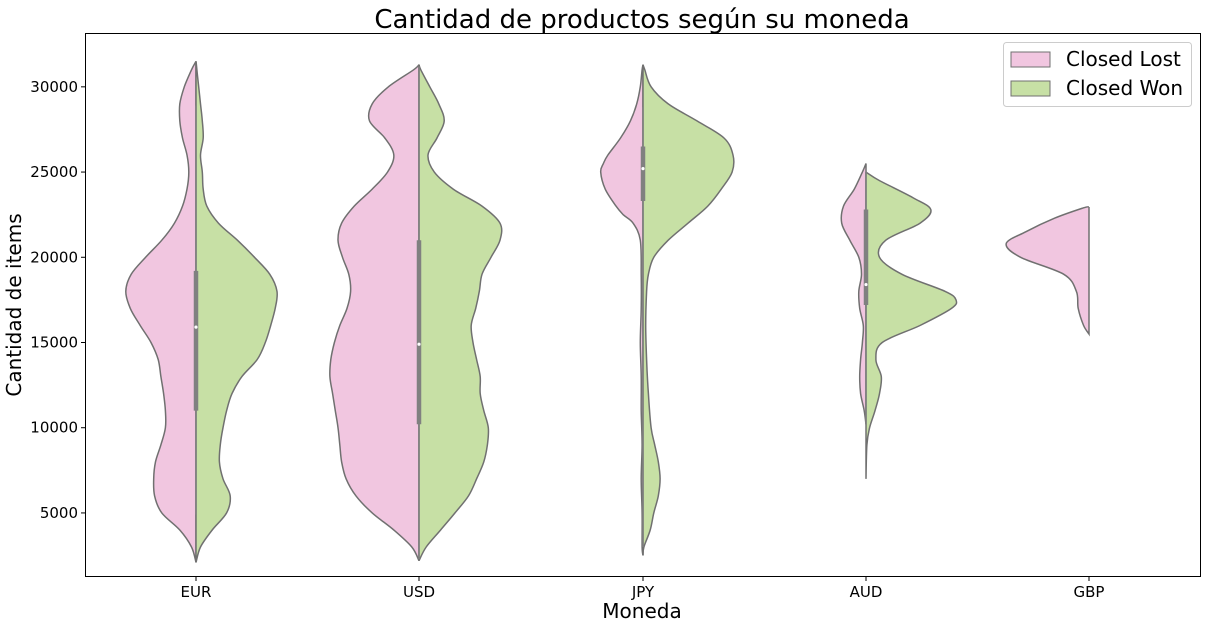 The width and height of the screenshot is (1208, 629). I want to click on y-tick-label: 30000, so click(54, 87).